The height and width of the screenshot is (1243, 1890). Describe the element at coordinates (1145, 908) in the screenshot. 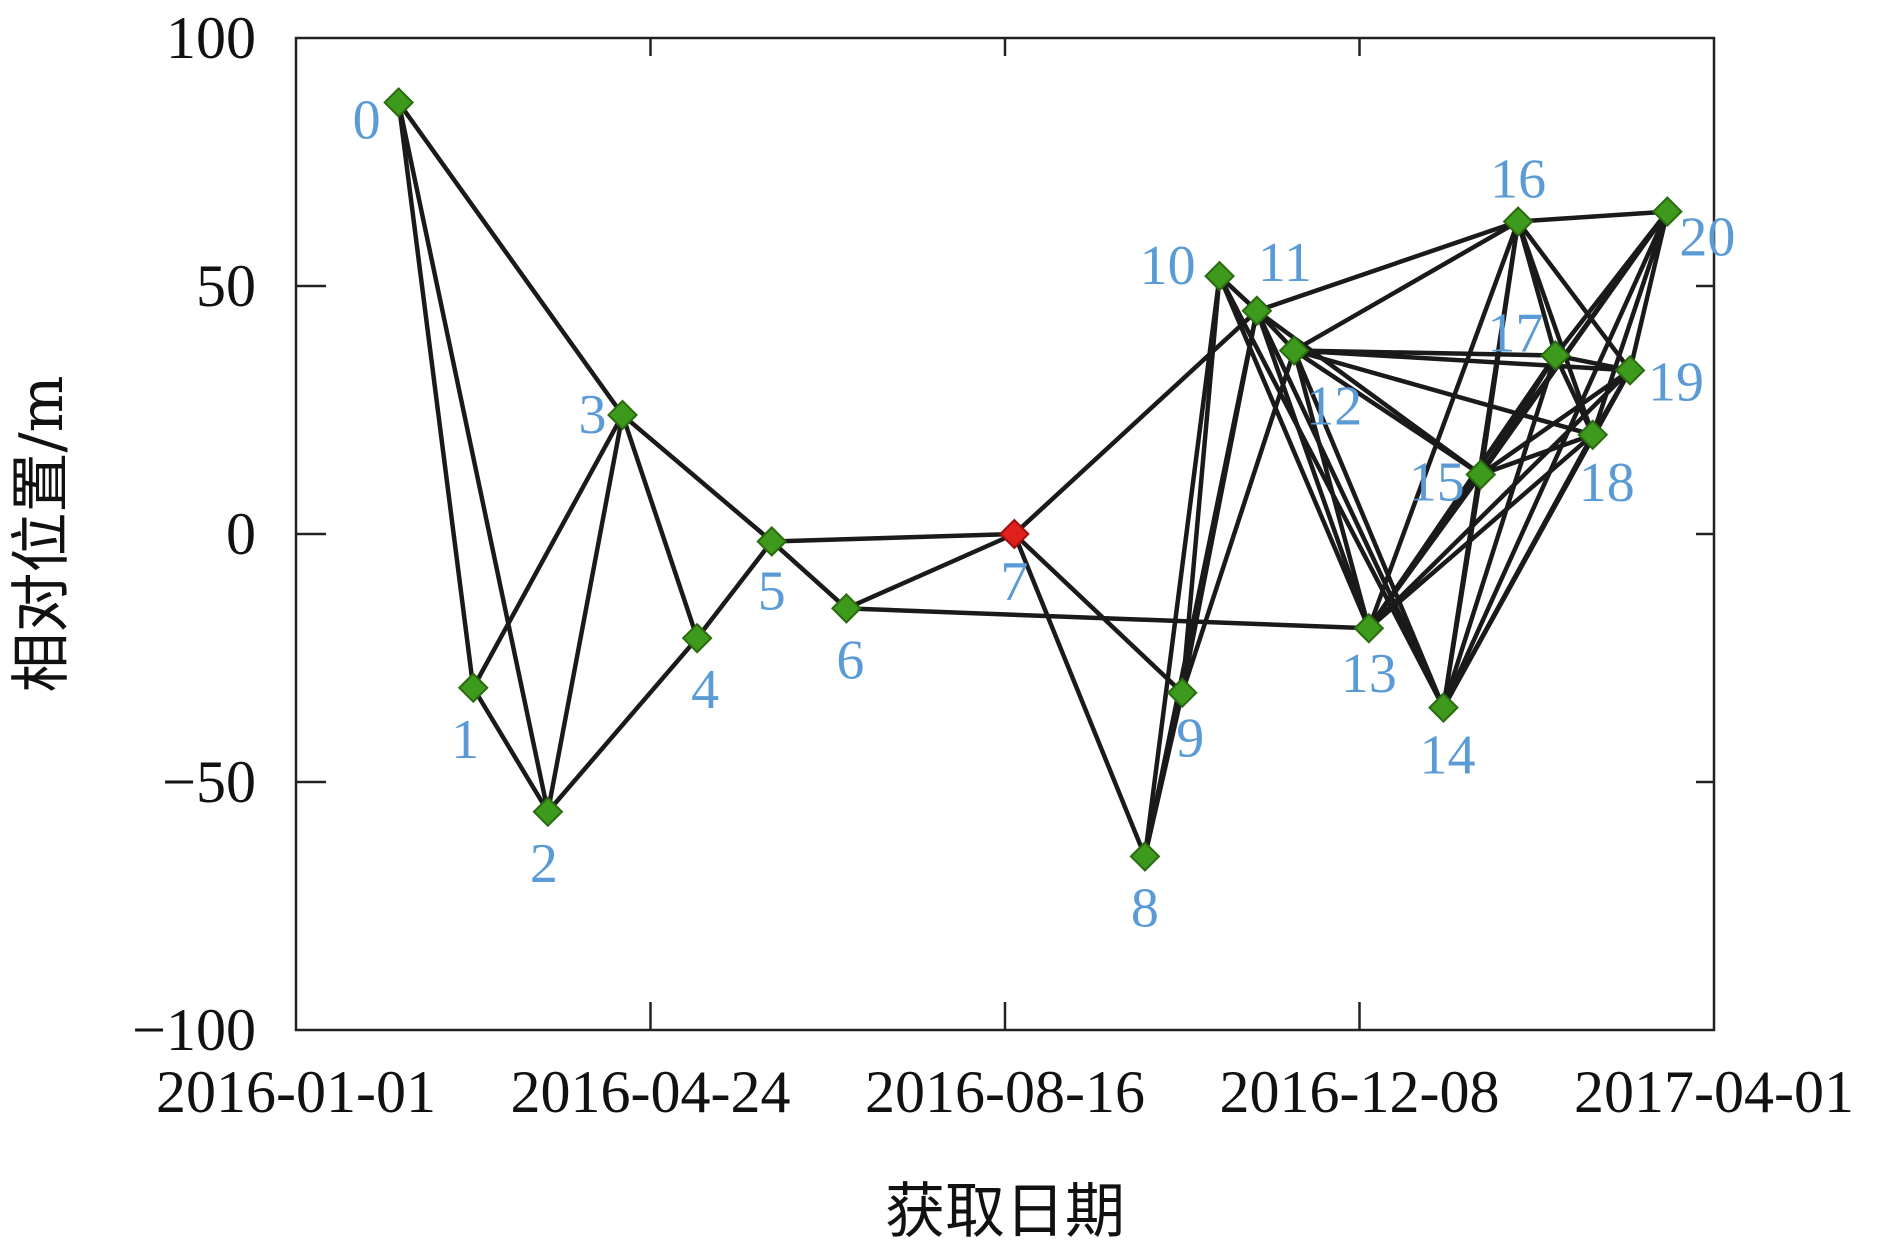

I see `point-label-8: 8` at that location.